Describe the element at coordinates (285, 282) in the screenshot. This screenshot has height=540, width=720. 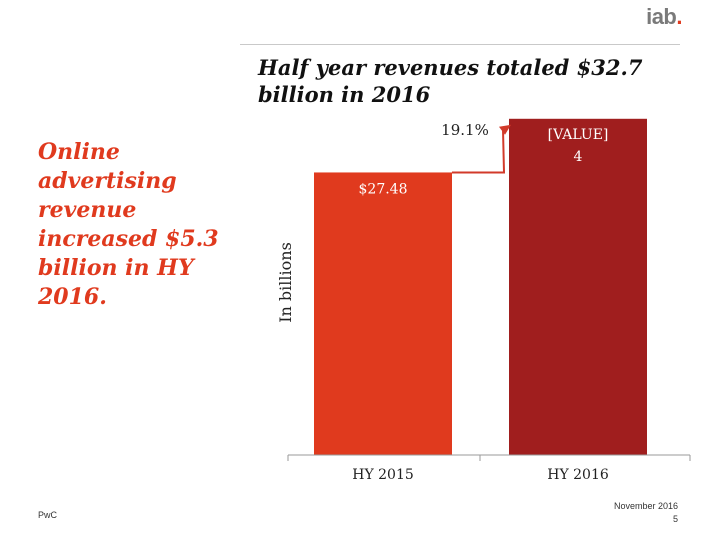
I see `y-axis-label: In billions` at that location.